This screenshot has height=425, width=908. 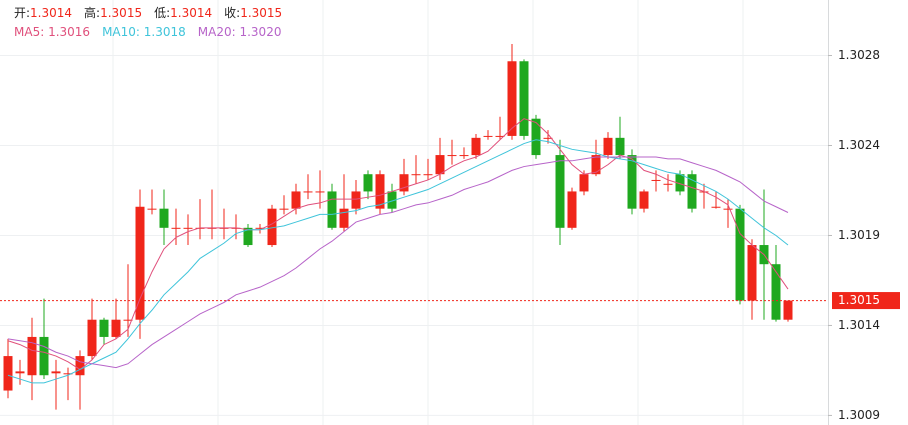 I want to click on last-price-tag, so click(x=866, y=301).